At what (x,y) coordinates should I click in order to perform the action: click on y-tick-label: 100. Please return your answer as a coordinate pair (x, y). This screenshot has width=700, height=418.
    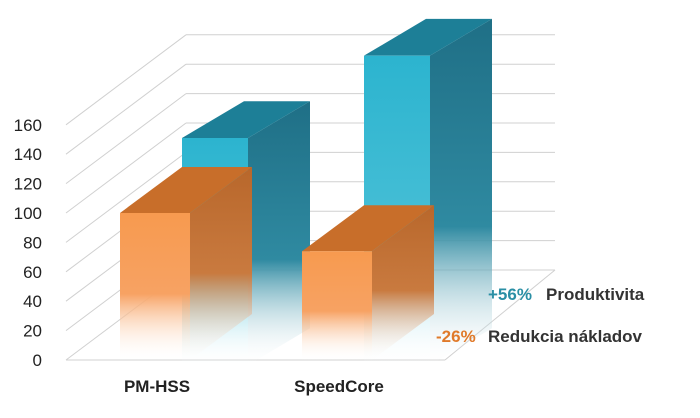
    Looking at the image, I should click on (28, 213).